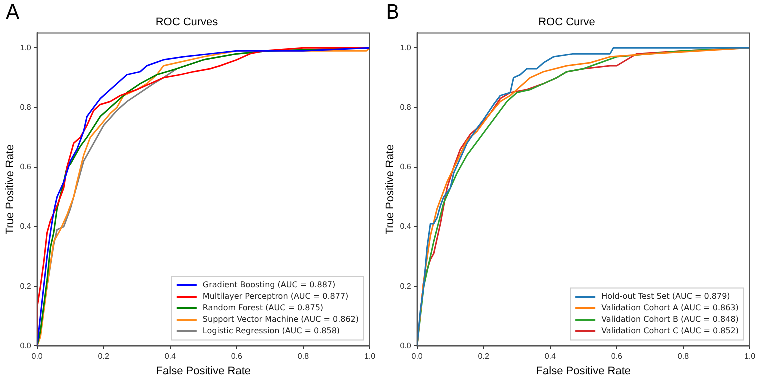  I want to click on legend-label: Support Vector Machine (AUC = 0.862), so click(281, 319).